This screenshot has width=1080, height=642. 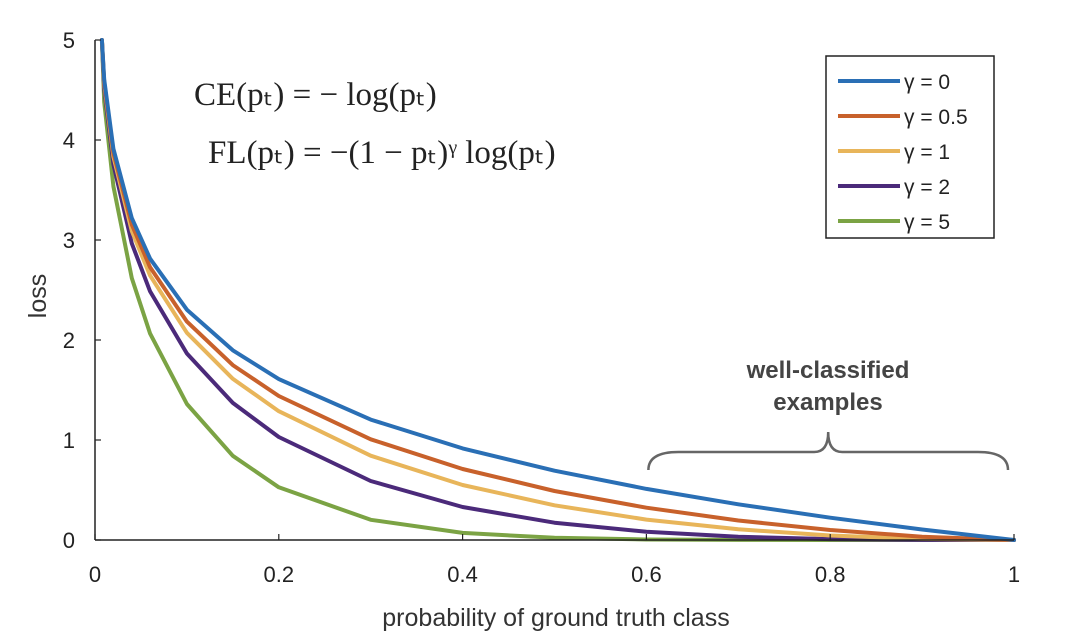 I want to click on x-tick-label: 0.8, so click(x=830, y=574).